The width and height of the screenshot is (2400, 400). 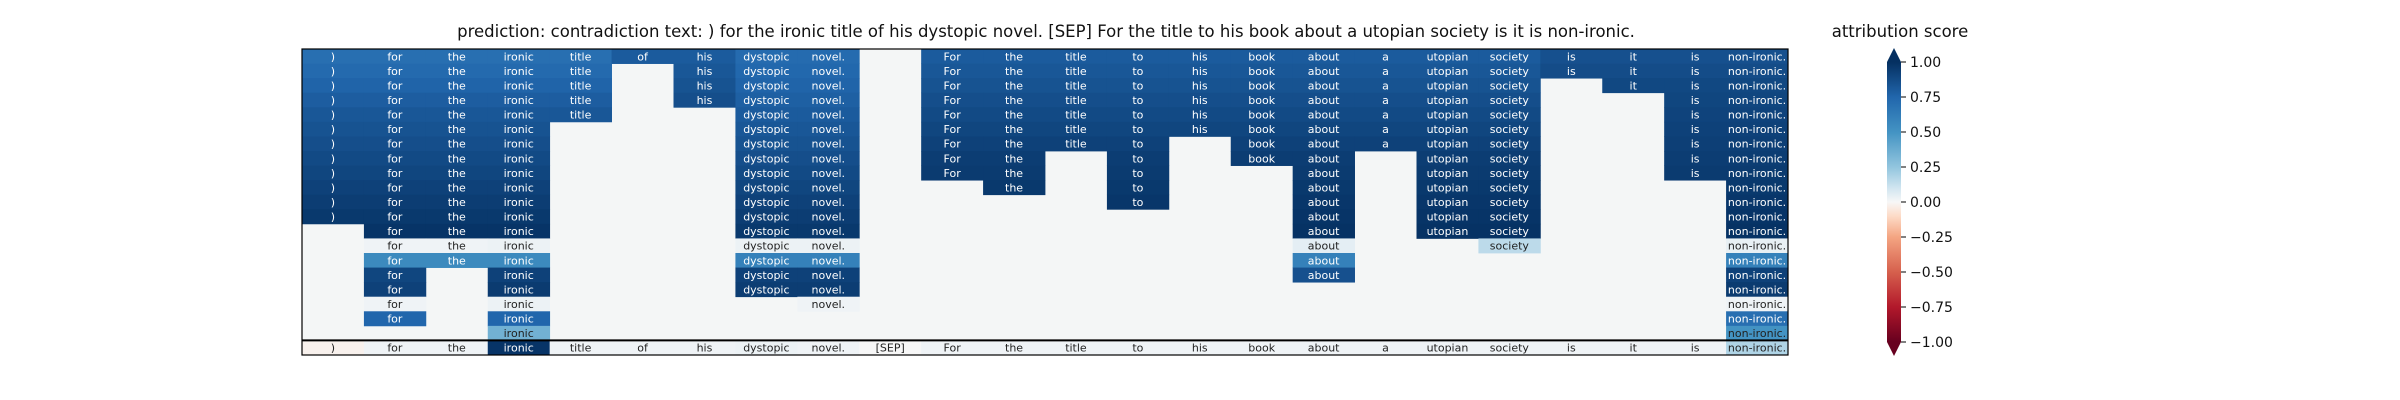 What do you see at coordinates (1894, 55) in the screenshot?
I see `colorbar-max-extend` at bounding box center [1894, 55].